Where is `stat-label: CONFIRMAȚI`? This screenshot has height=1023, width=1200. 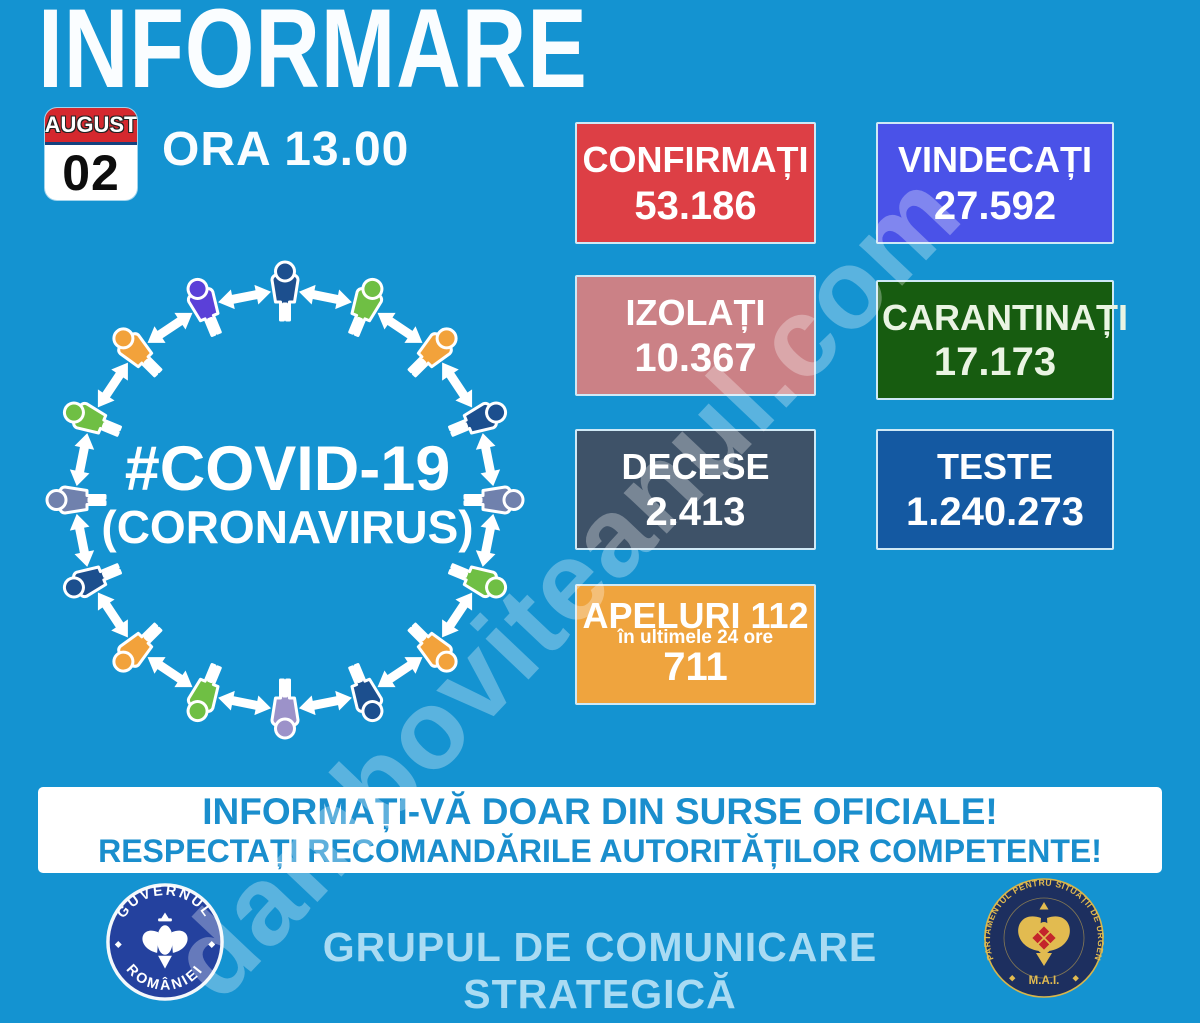 stat-label: CONFIRMAȚI is located at coordinates (695, 159).